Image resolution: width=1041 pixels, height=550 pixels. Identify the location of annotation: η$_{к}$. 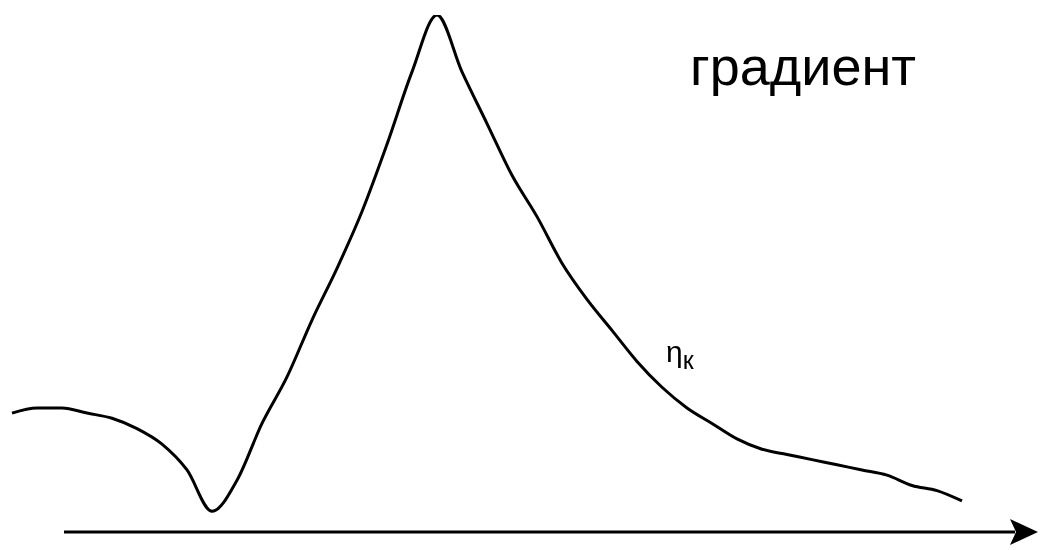
(680, 355).